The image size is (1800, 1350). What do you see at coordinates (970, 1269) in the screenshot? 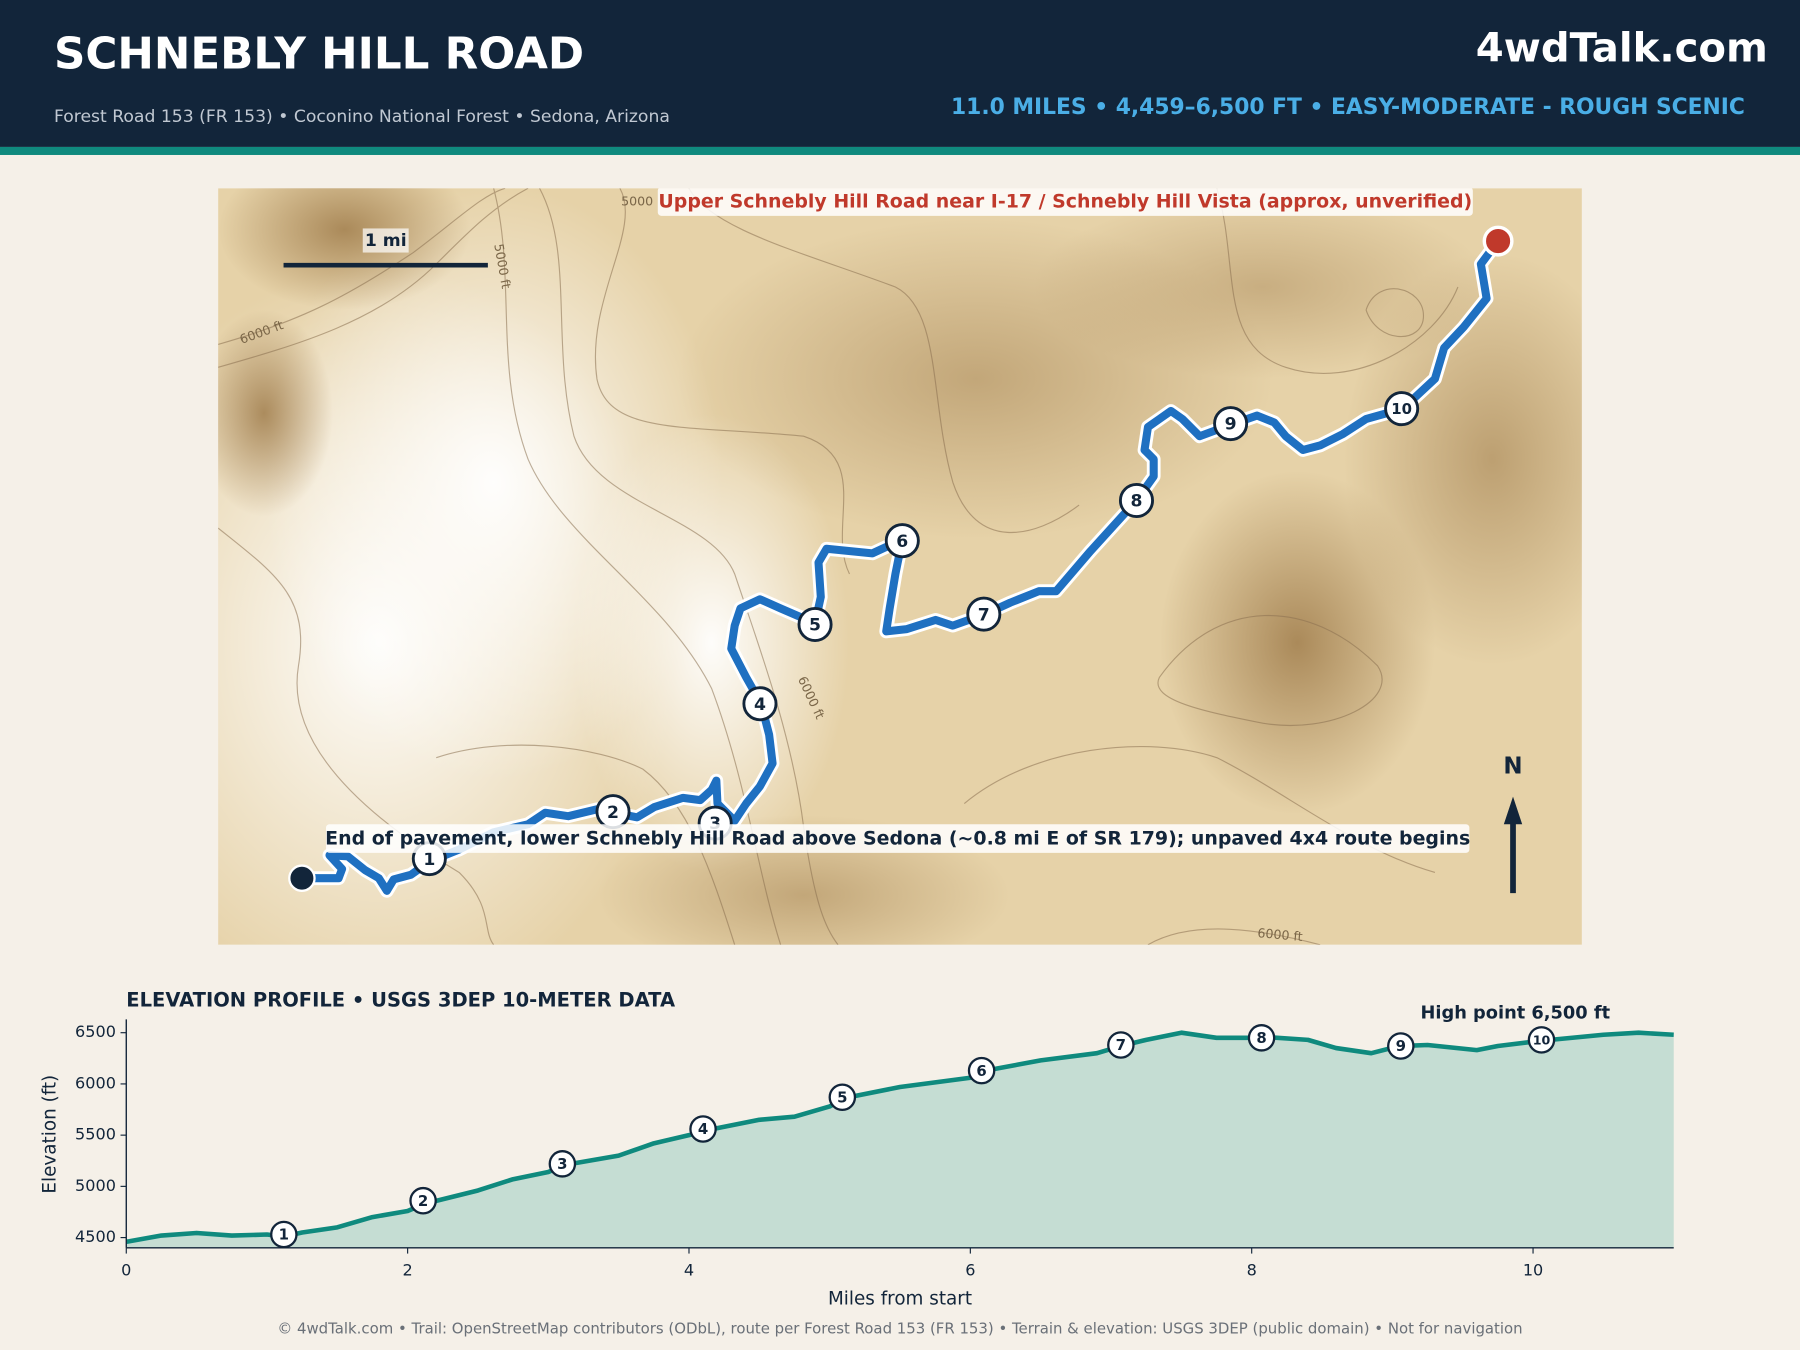
I see `x-tick-label: 6` at bounding box center [970, 1269].